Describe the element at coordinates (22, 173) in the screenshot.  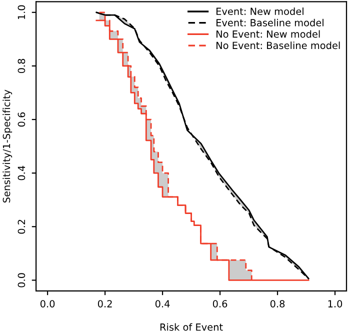
I see `y-tick-label: 0.4` at that location.